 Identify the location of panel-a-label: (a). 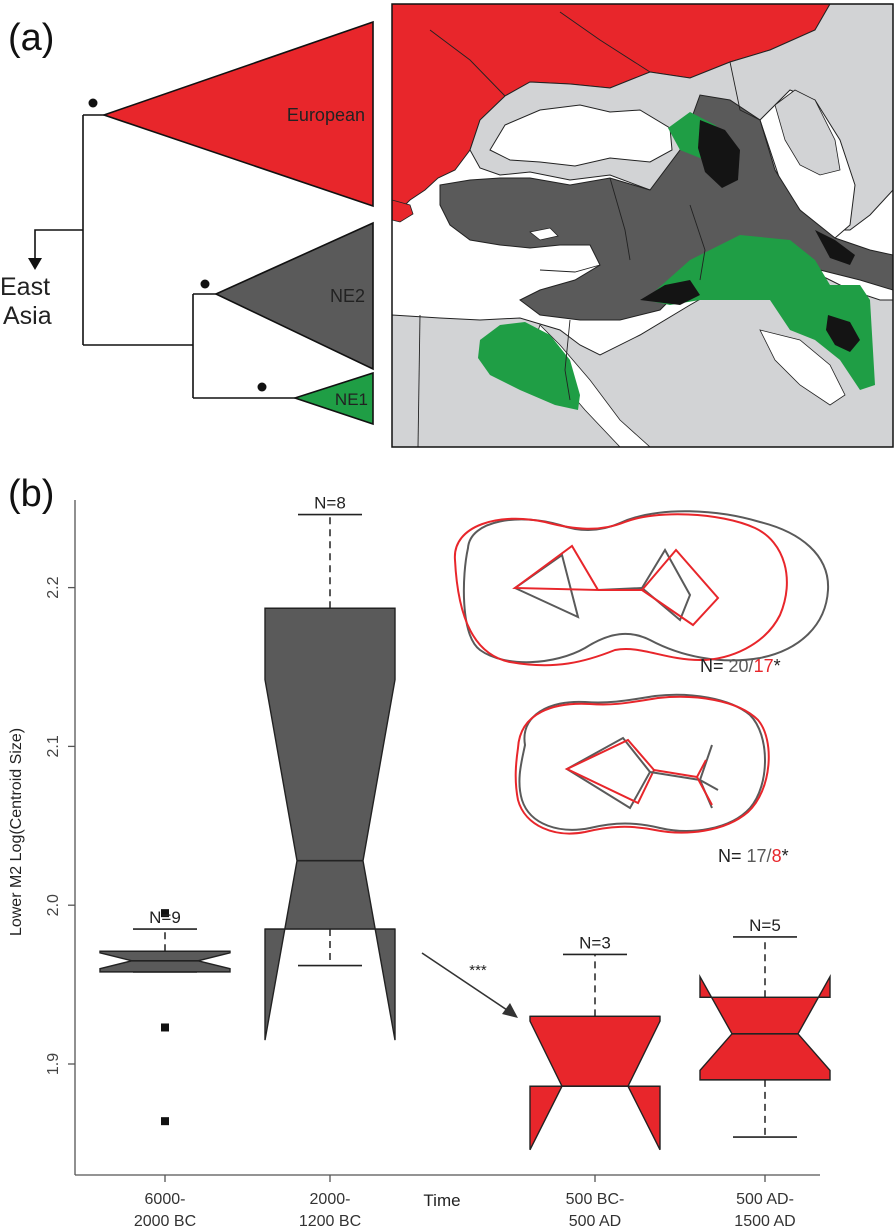
(31, 38).